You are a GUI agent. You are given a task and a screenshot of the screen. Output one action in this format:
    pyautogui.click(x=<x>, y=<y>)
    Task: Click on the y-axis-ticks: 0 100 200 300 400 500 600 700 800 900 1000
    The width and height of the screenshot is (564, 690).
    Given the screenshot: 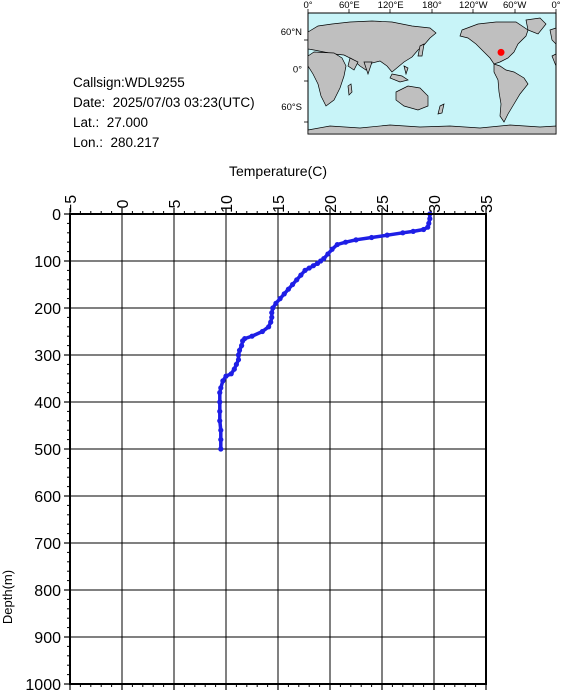 What is the action you would take?
    pyautogui.click(x=47, y=448)
    